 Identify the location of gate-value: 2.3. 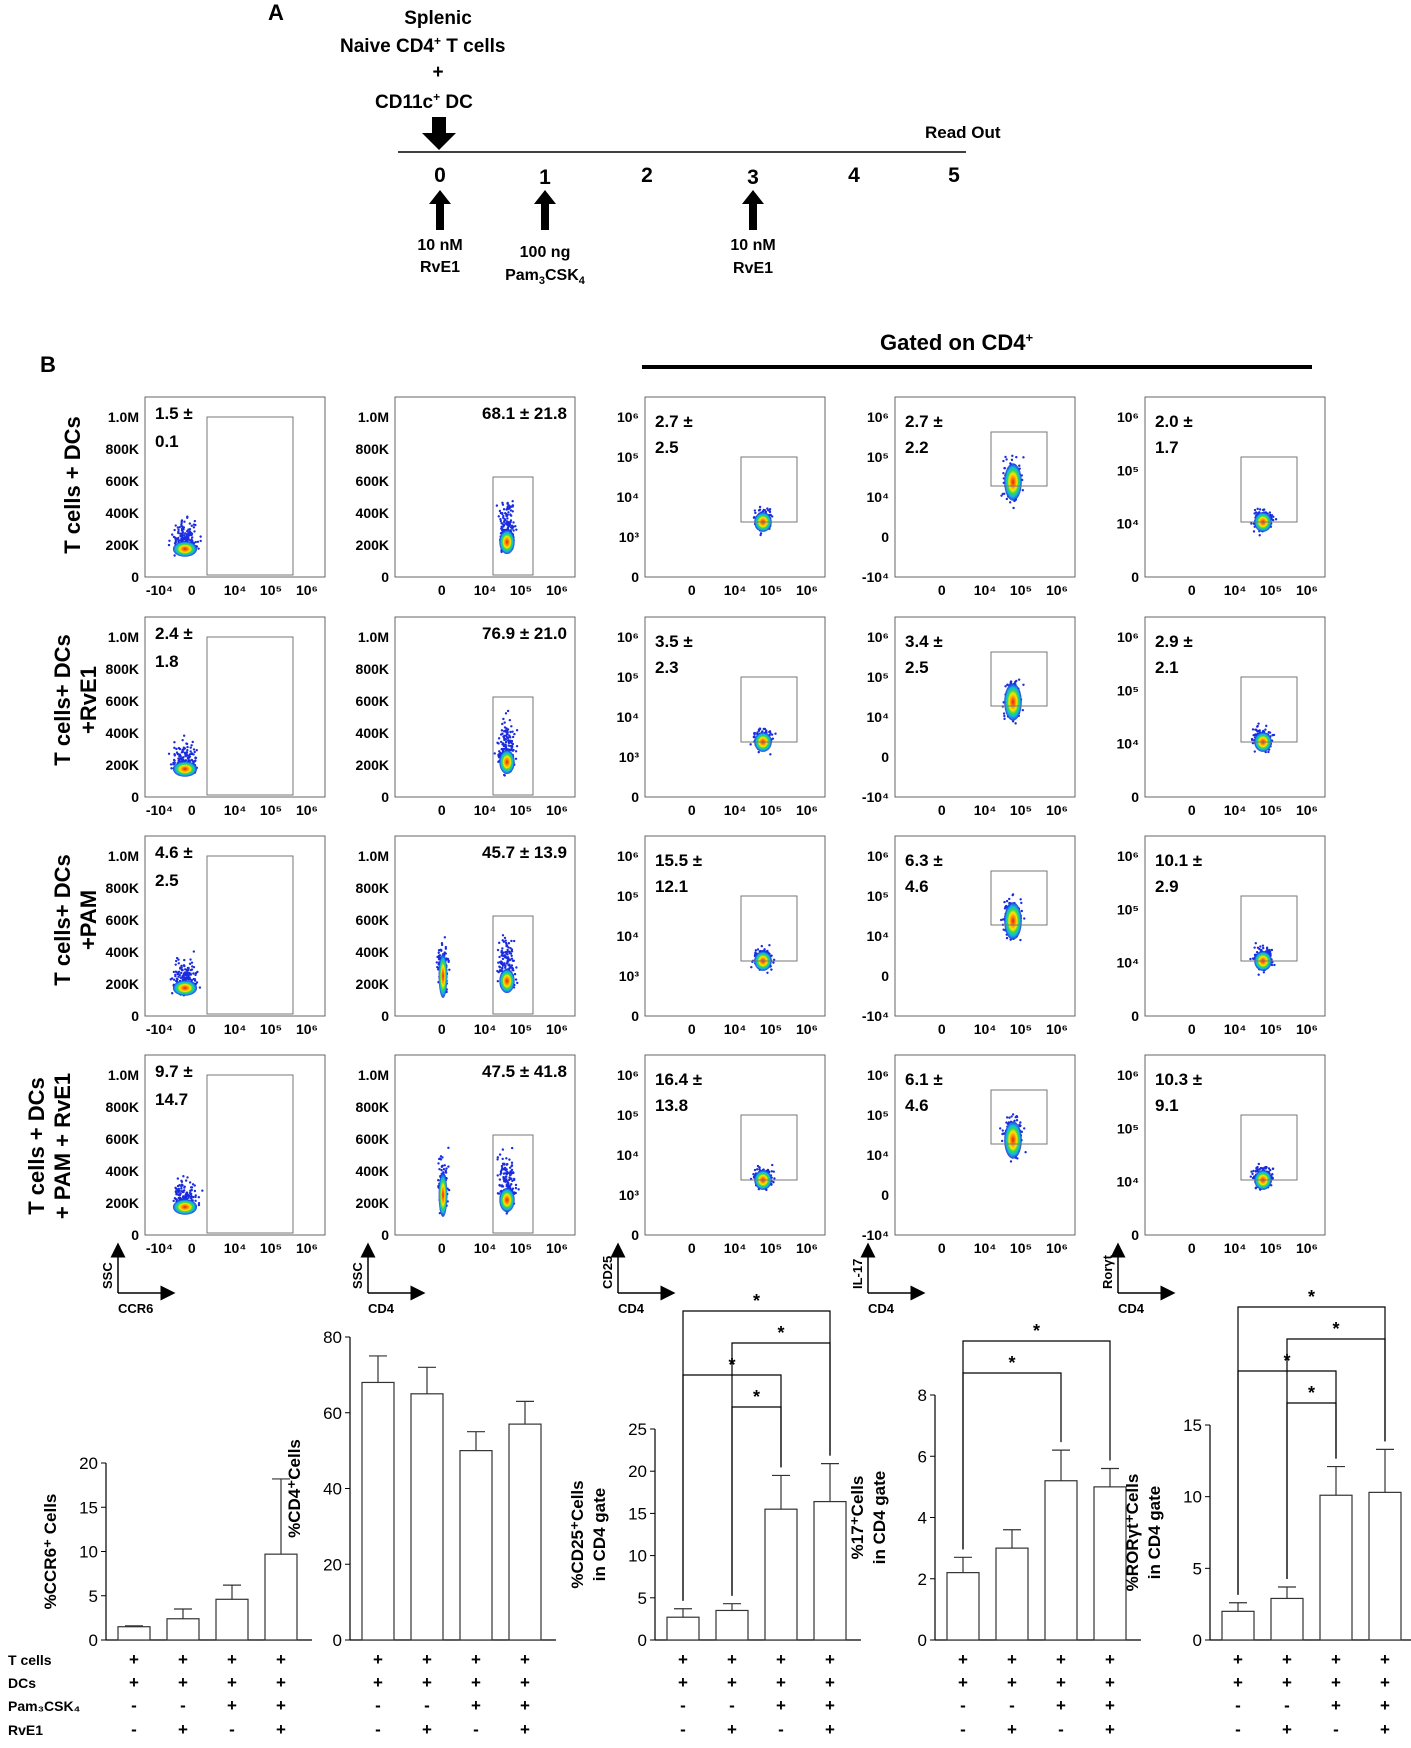
(667, 667).